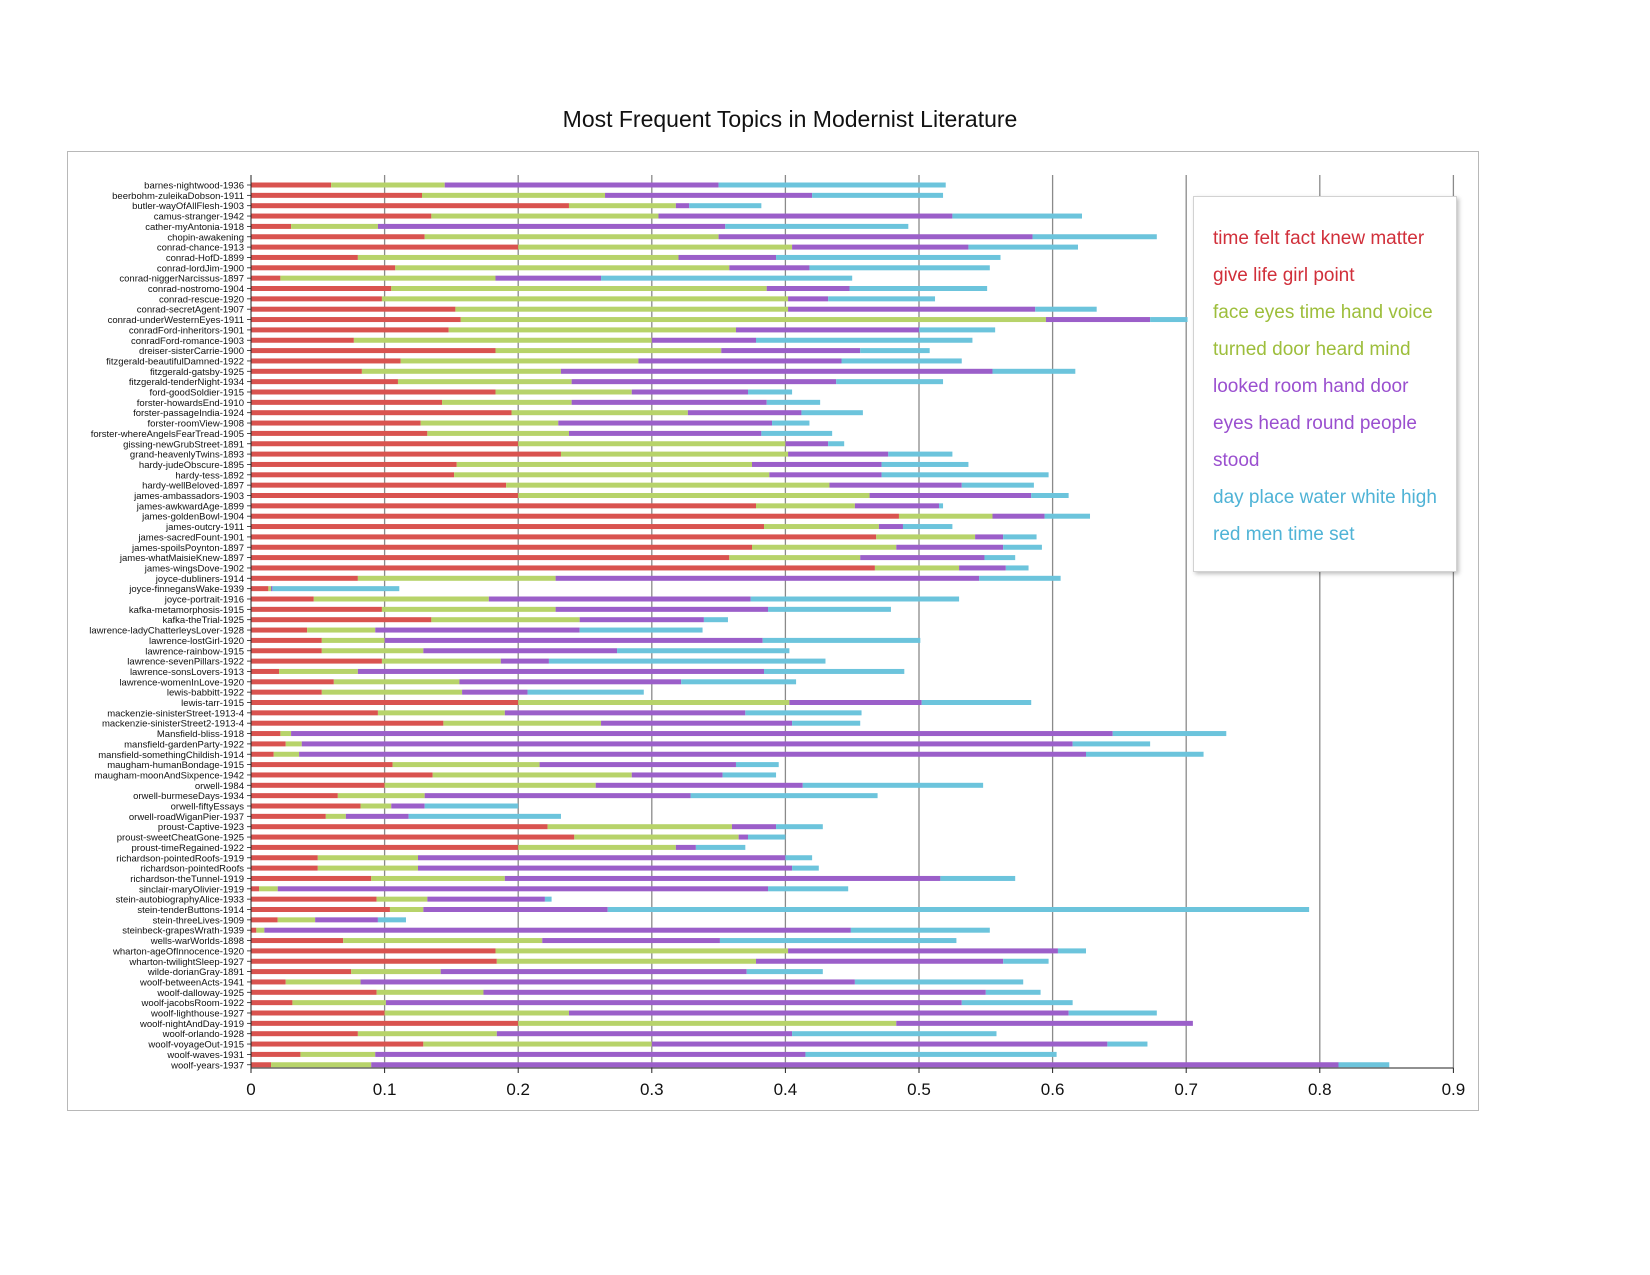  Describe the element at coordinates (190, 910) in the screenshot. I see `y-tick-label: stein-tenderButtons-1914` at that location.